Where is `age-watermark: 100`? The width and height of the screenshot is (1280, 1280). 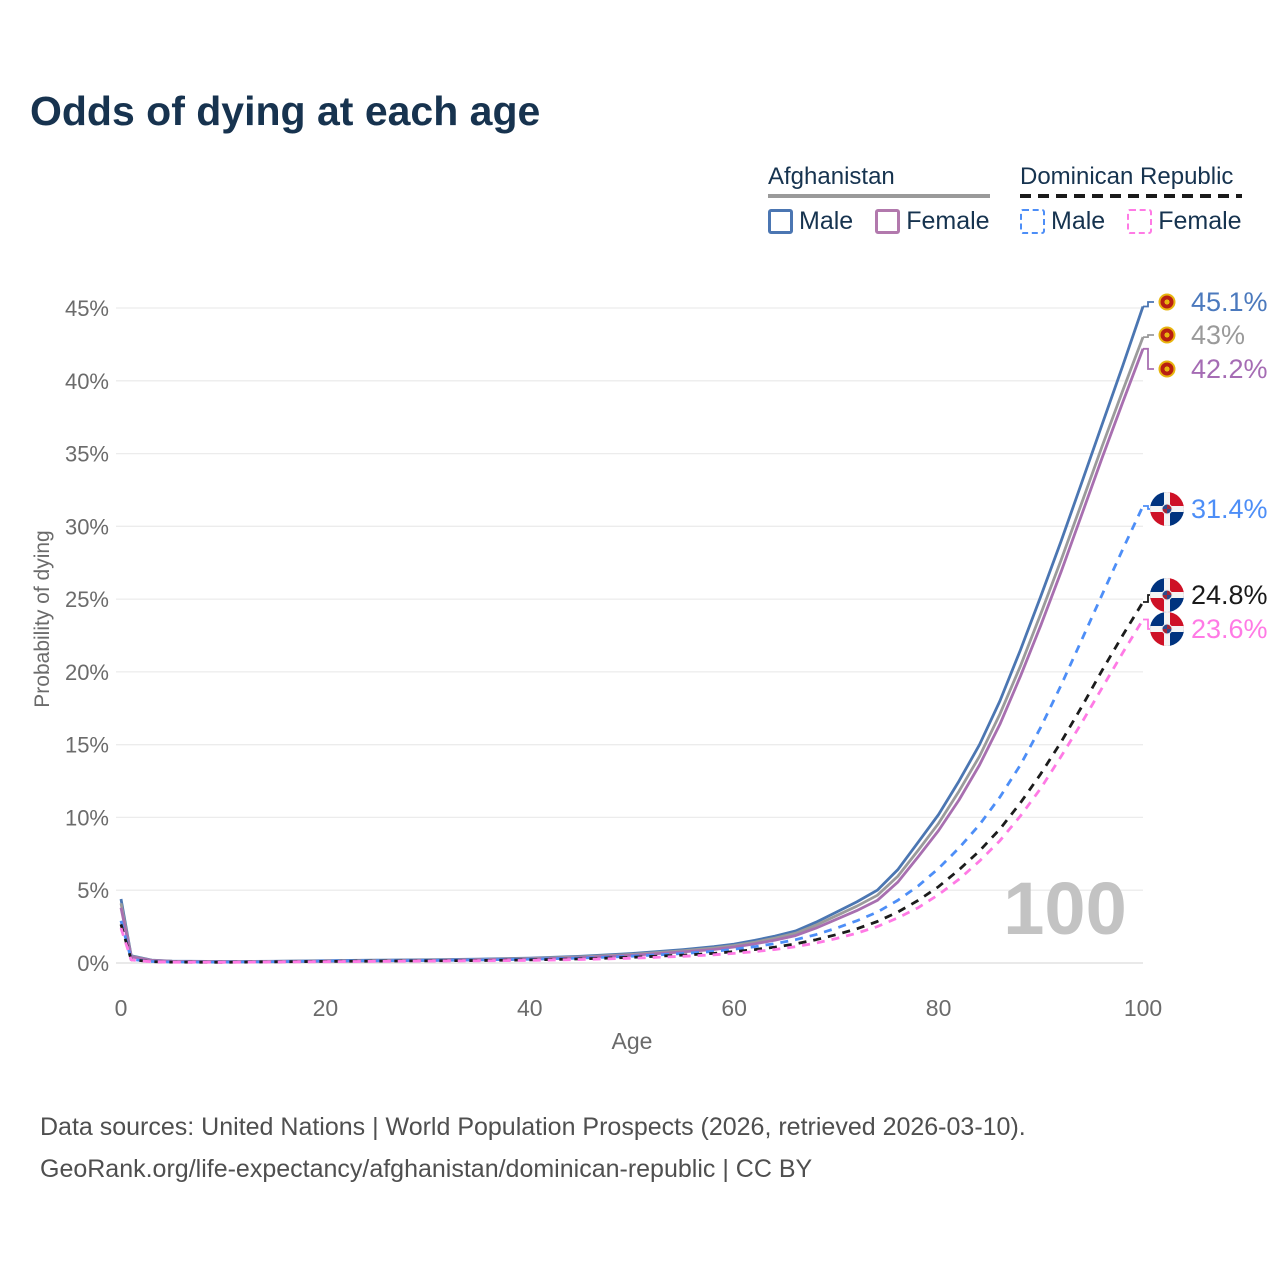
age-watermark: 100 is located at coordinates (1065, 908).